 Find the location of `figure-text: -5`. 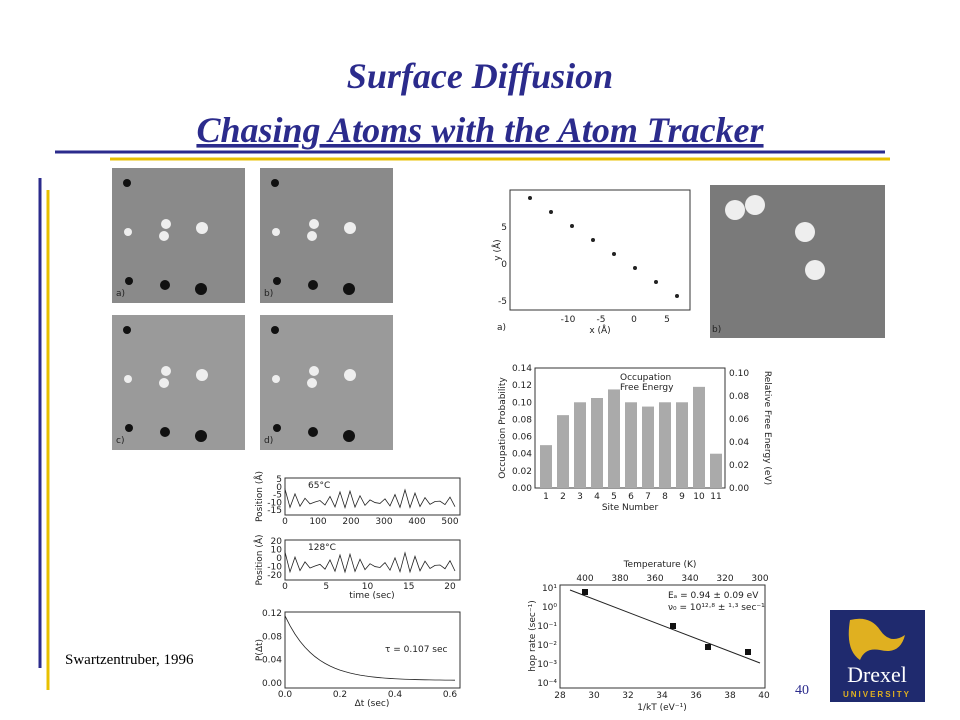

figure-text: -5 is located at coordinates (502, 302).